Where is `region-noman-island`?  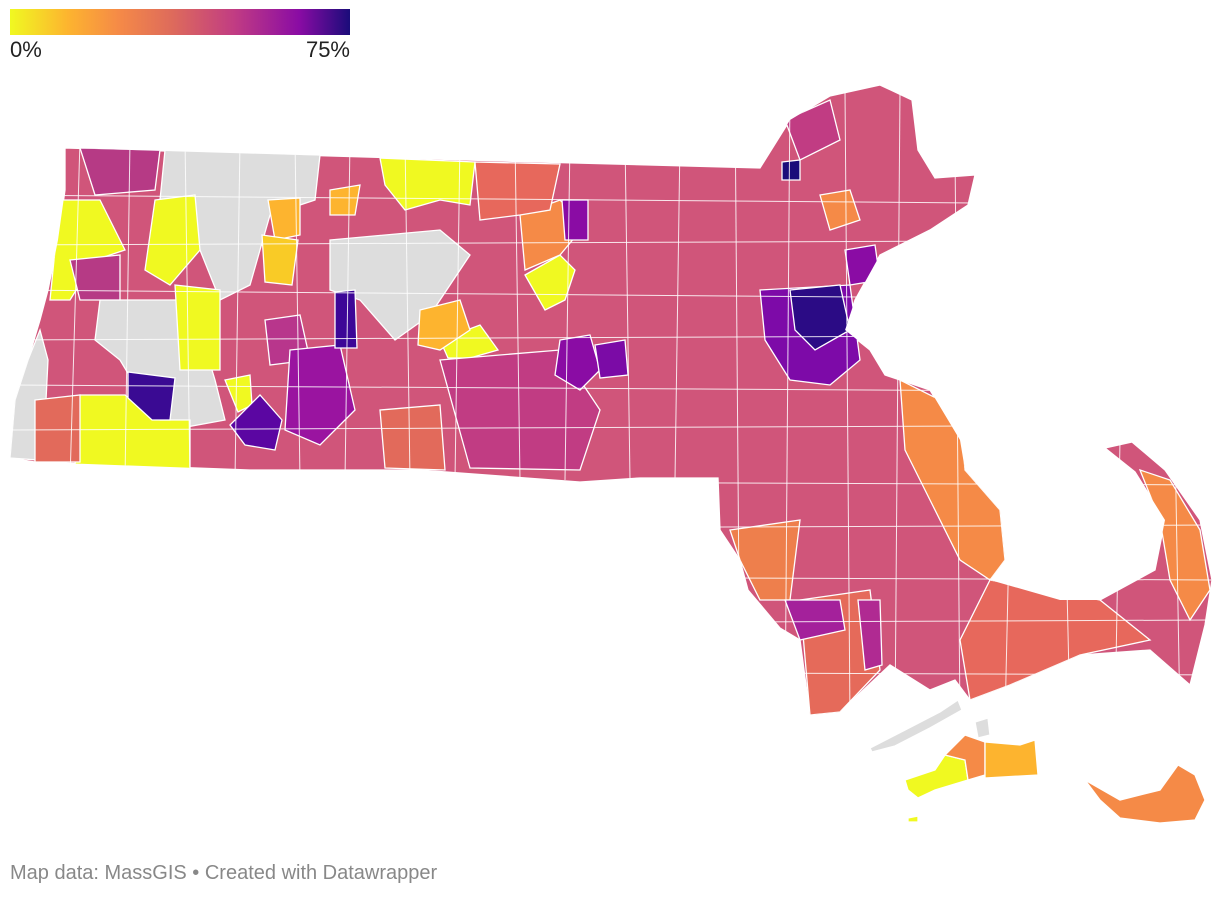
region-noman-island is located at coordinates (913, 819).